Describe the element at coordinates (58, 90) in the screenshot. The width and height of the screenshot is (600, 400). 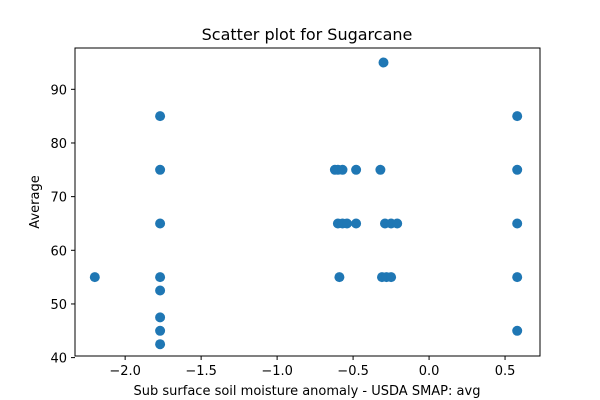
I see `y-tick-label: 90` at that location.